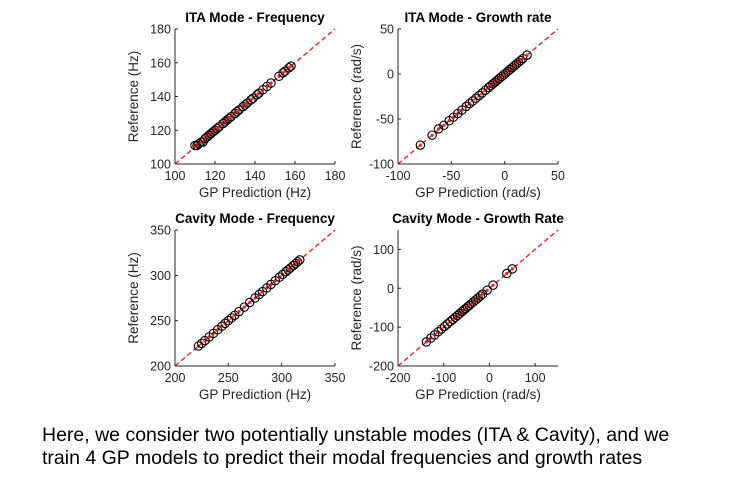  Describe the element at coordinates (255, 218) in the screenshot. I see `chart-title: Cavity Mode - Frequency` at that location.